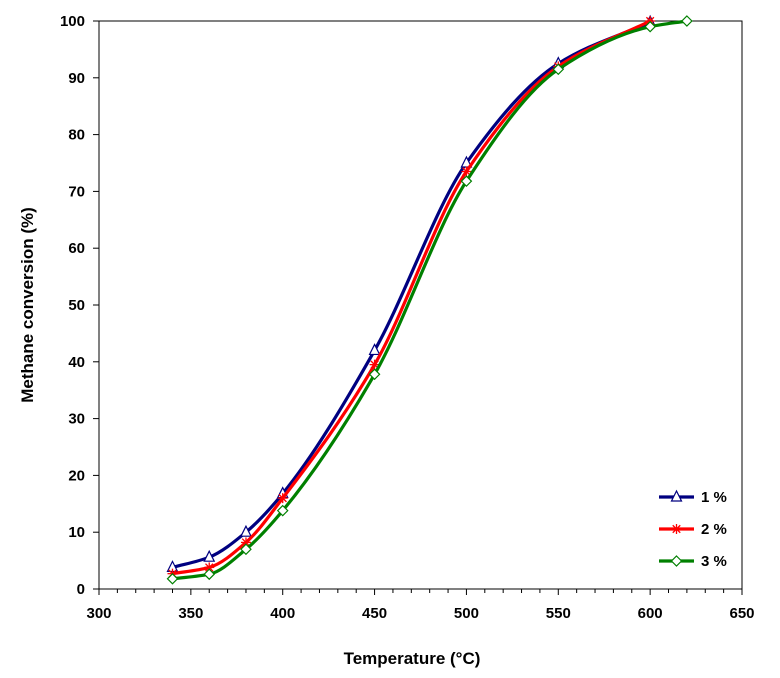  I want to click on x-axis: 300 350 400 450 500 550 600 650, so click(420, 605).